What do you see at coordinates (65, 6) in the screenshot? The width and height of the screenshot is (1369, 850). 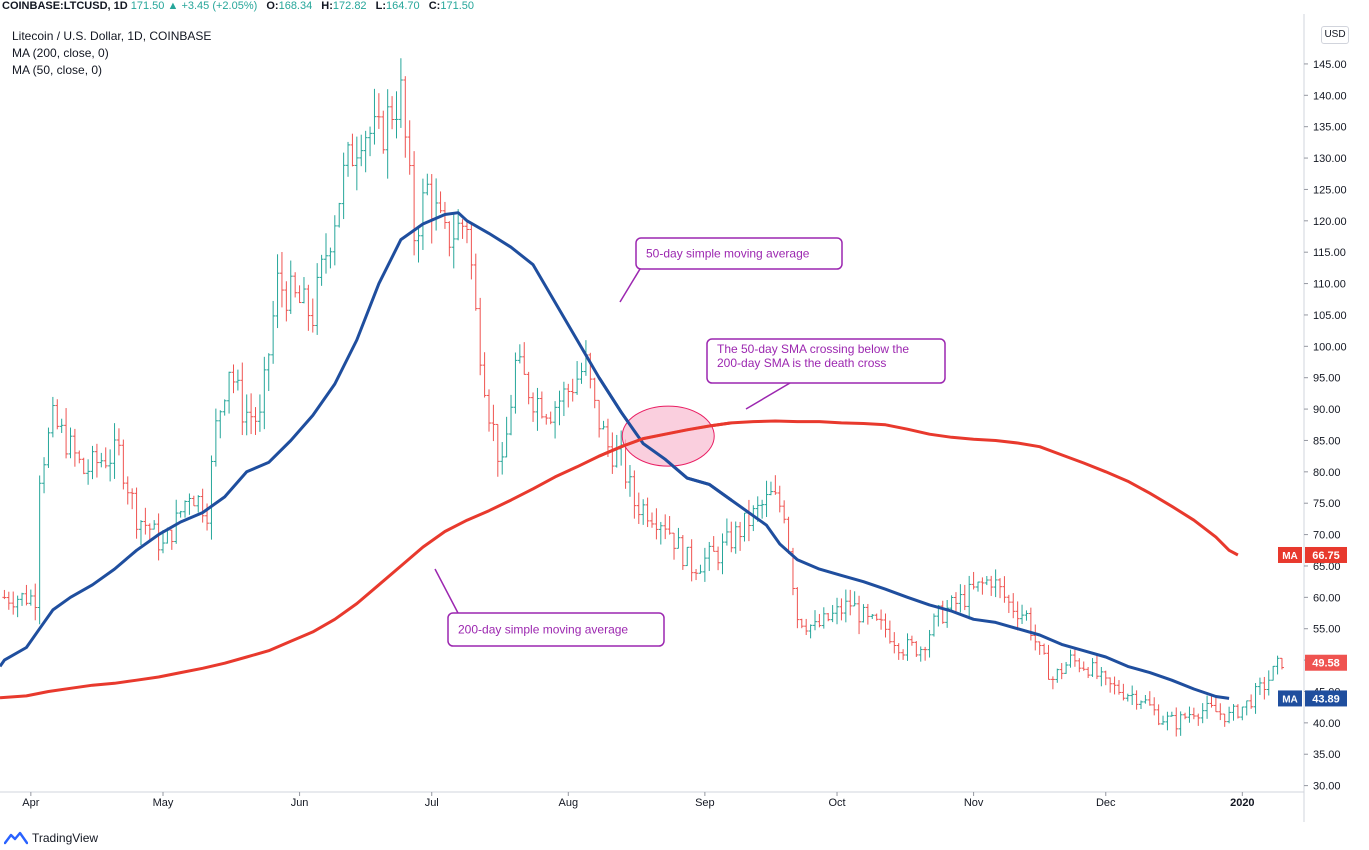 I see `symbol-label: COINBASE:LTCUSD, 1D` at bounding box center [65, 6].